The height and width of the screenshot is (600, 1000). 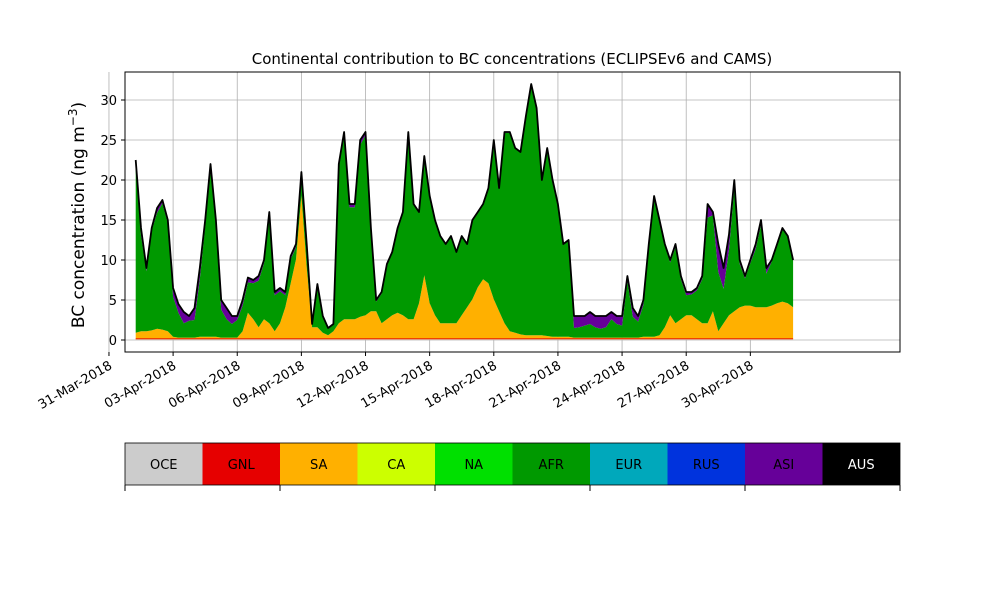 I want to click on legend-swatch-sa, so click(x=319, y=464).